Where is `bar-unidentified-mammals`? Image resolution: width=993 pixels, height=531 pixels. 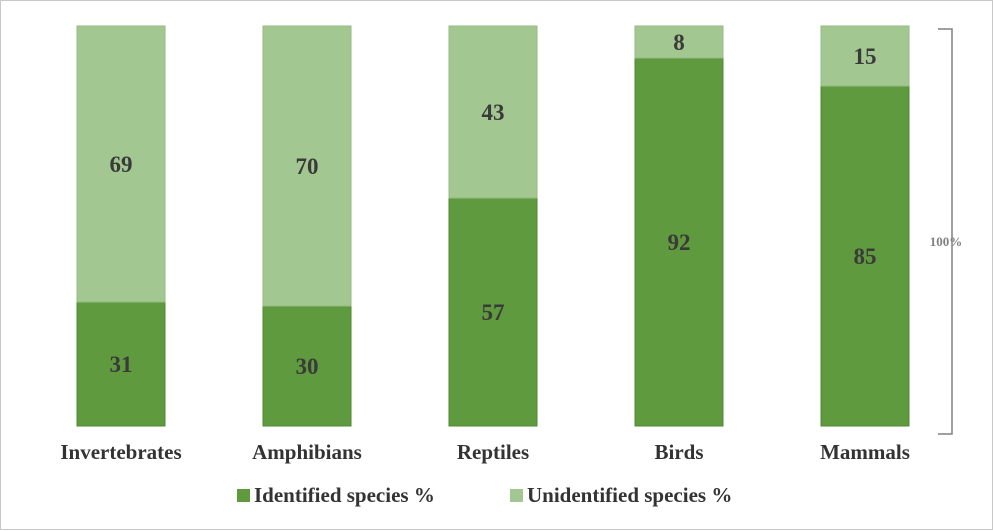
bar-unidentified-mammals is located at coordinates (865, 56).